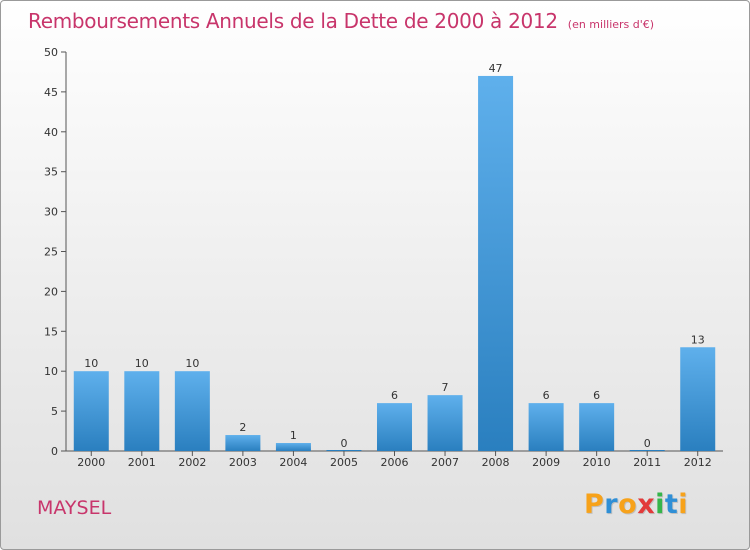  Describe the element at coordinates (395, 462) in the screenshot. I see `x-tick-label: 2006` at that location.